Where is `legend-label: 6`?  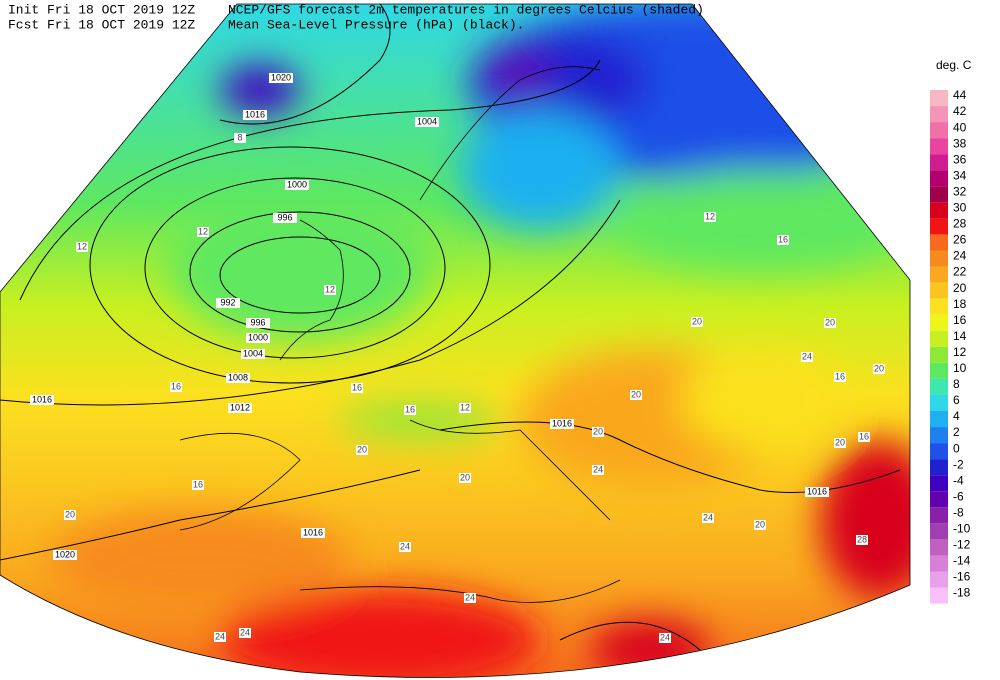 legend-label: 6 is located at coordinates (956, 400).